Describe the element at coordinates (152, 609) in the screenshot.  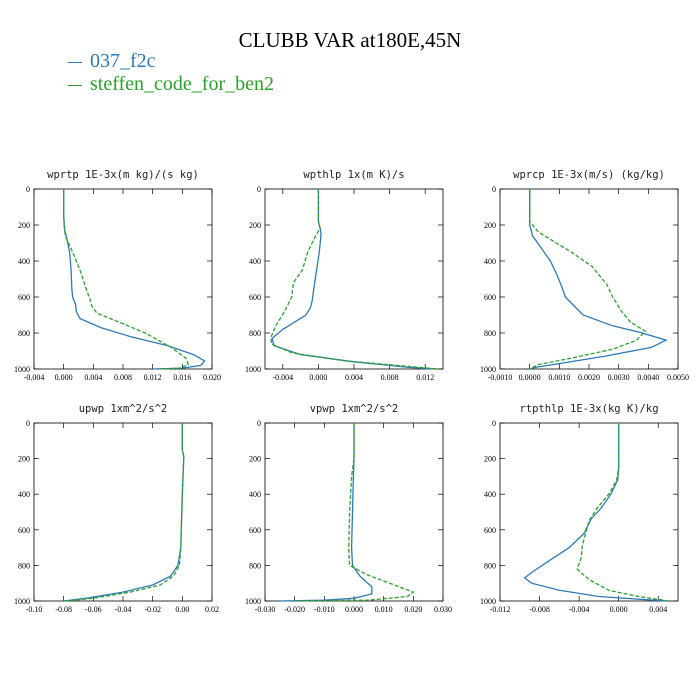
I see `x-tick-label: -0.02` at that location.